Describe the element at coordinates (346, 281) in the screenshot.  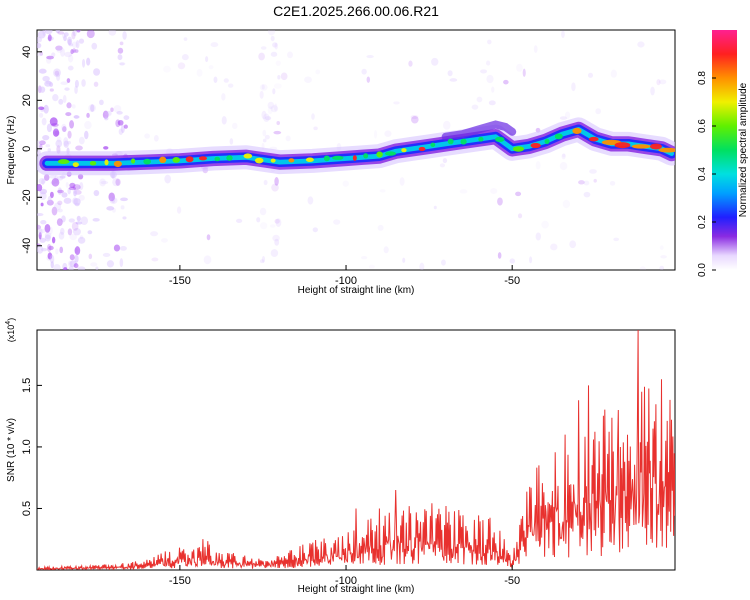
I see `heatmap-x-tick-label: -100` at that location.